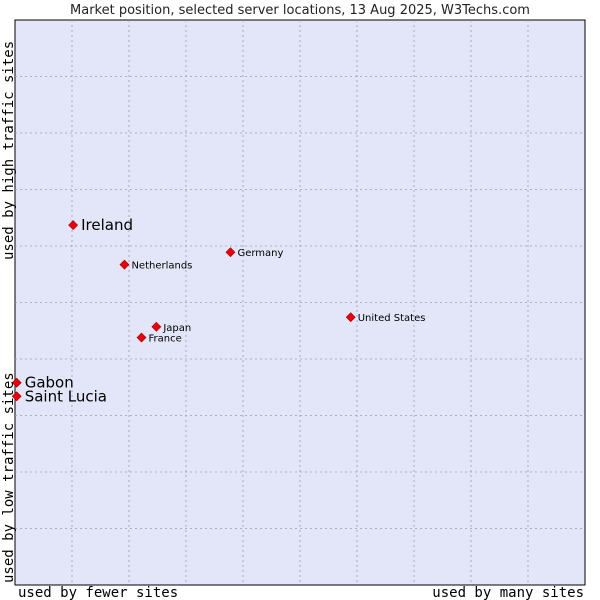  Describe the element at coordinates (260, 253) in the screenshot. I see `point-label-germany: Germany` at that location.